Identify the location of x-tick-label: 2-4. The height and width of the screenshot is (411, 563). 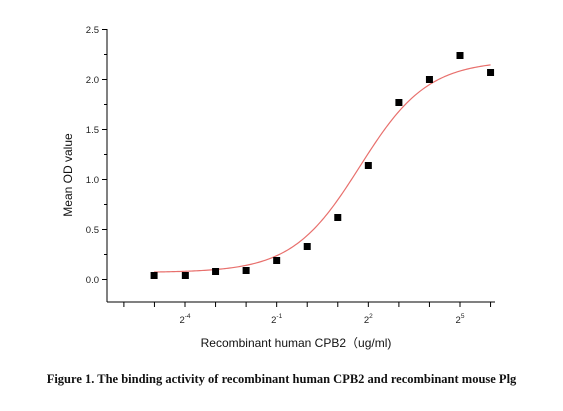
(184, 319).